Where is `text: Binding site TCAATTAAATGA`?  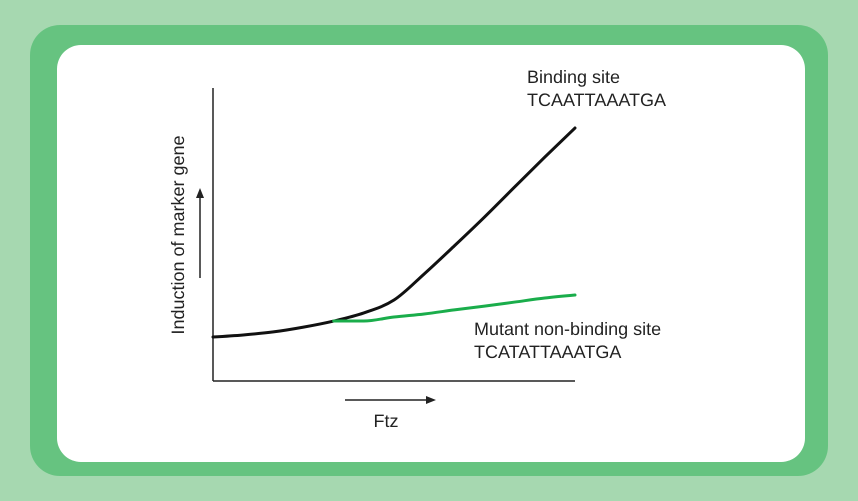 text: Binding site TCAATTAAATGA is located at coordinates (596, 88).